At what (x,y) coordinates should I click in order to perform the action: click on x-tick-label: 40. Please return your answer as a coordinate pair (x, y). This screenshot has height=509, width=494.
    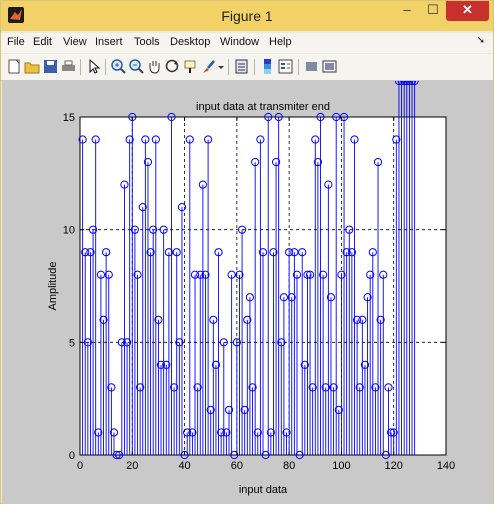
    Looking at the image, I should click on (184, 466).